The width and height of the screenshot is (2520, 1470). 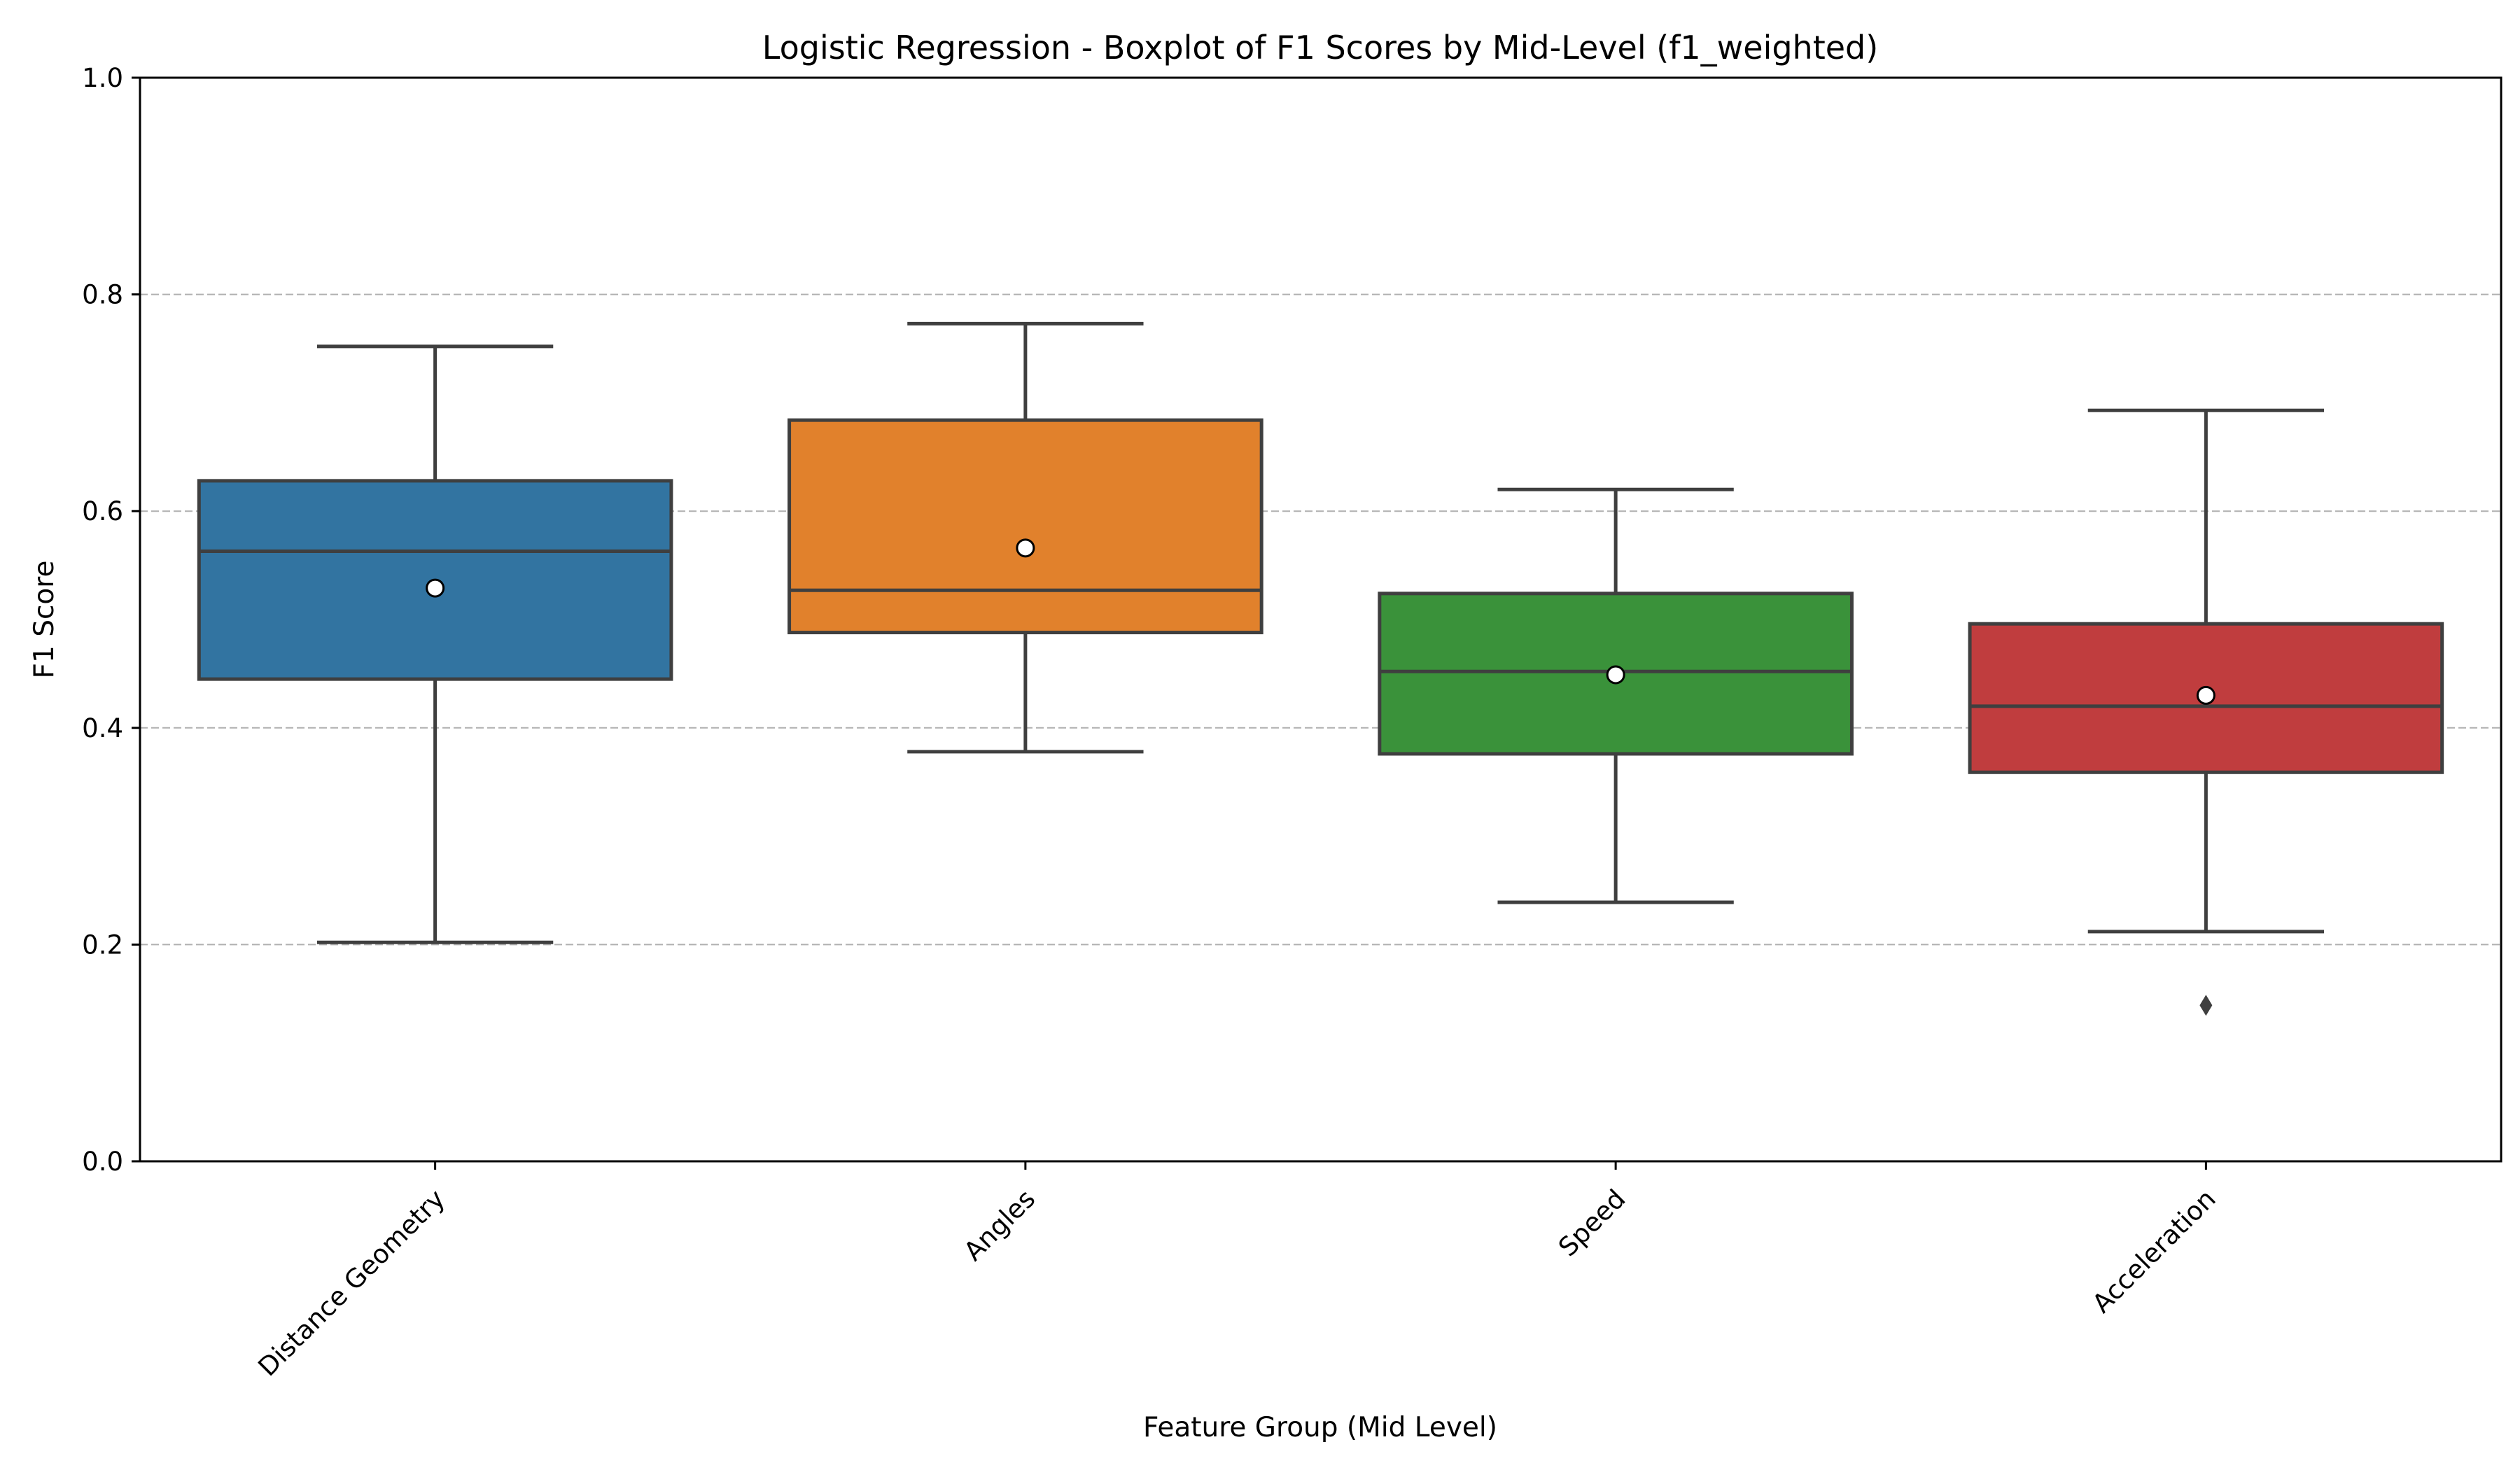 I want to click on y-tick-label: 0.0, so click(x=102, y=1162).